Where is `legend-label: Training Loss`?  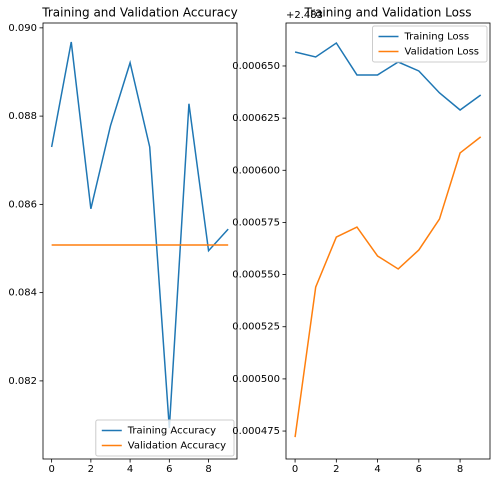 legend-label: Training Loss is located at coordinates (437, 37).